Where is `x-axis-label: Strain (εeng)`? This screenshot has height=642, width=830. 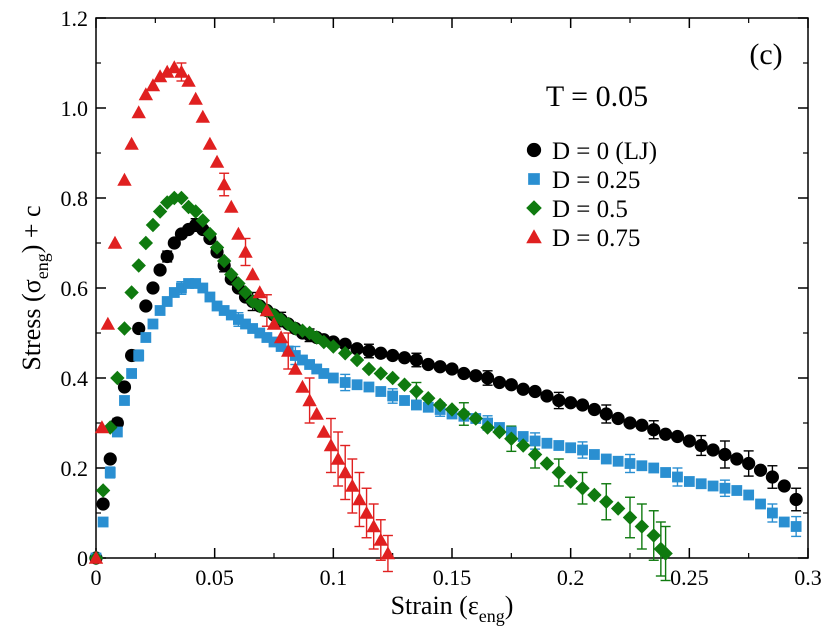
x-axis-label: Strain (εeng) is located at coordinates (452, 608).